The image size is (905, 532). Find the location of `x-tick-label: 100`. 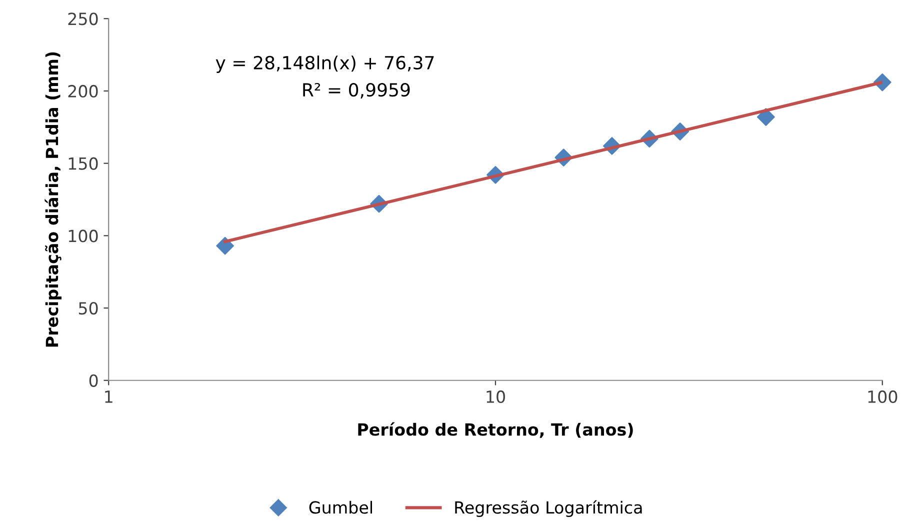

x-tick-label: 100 is located at coordinates (883, 397).